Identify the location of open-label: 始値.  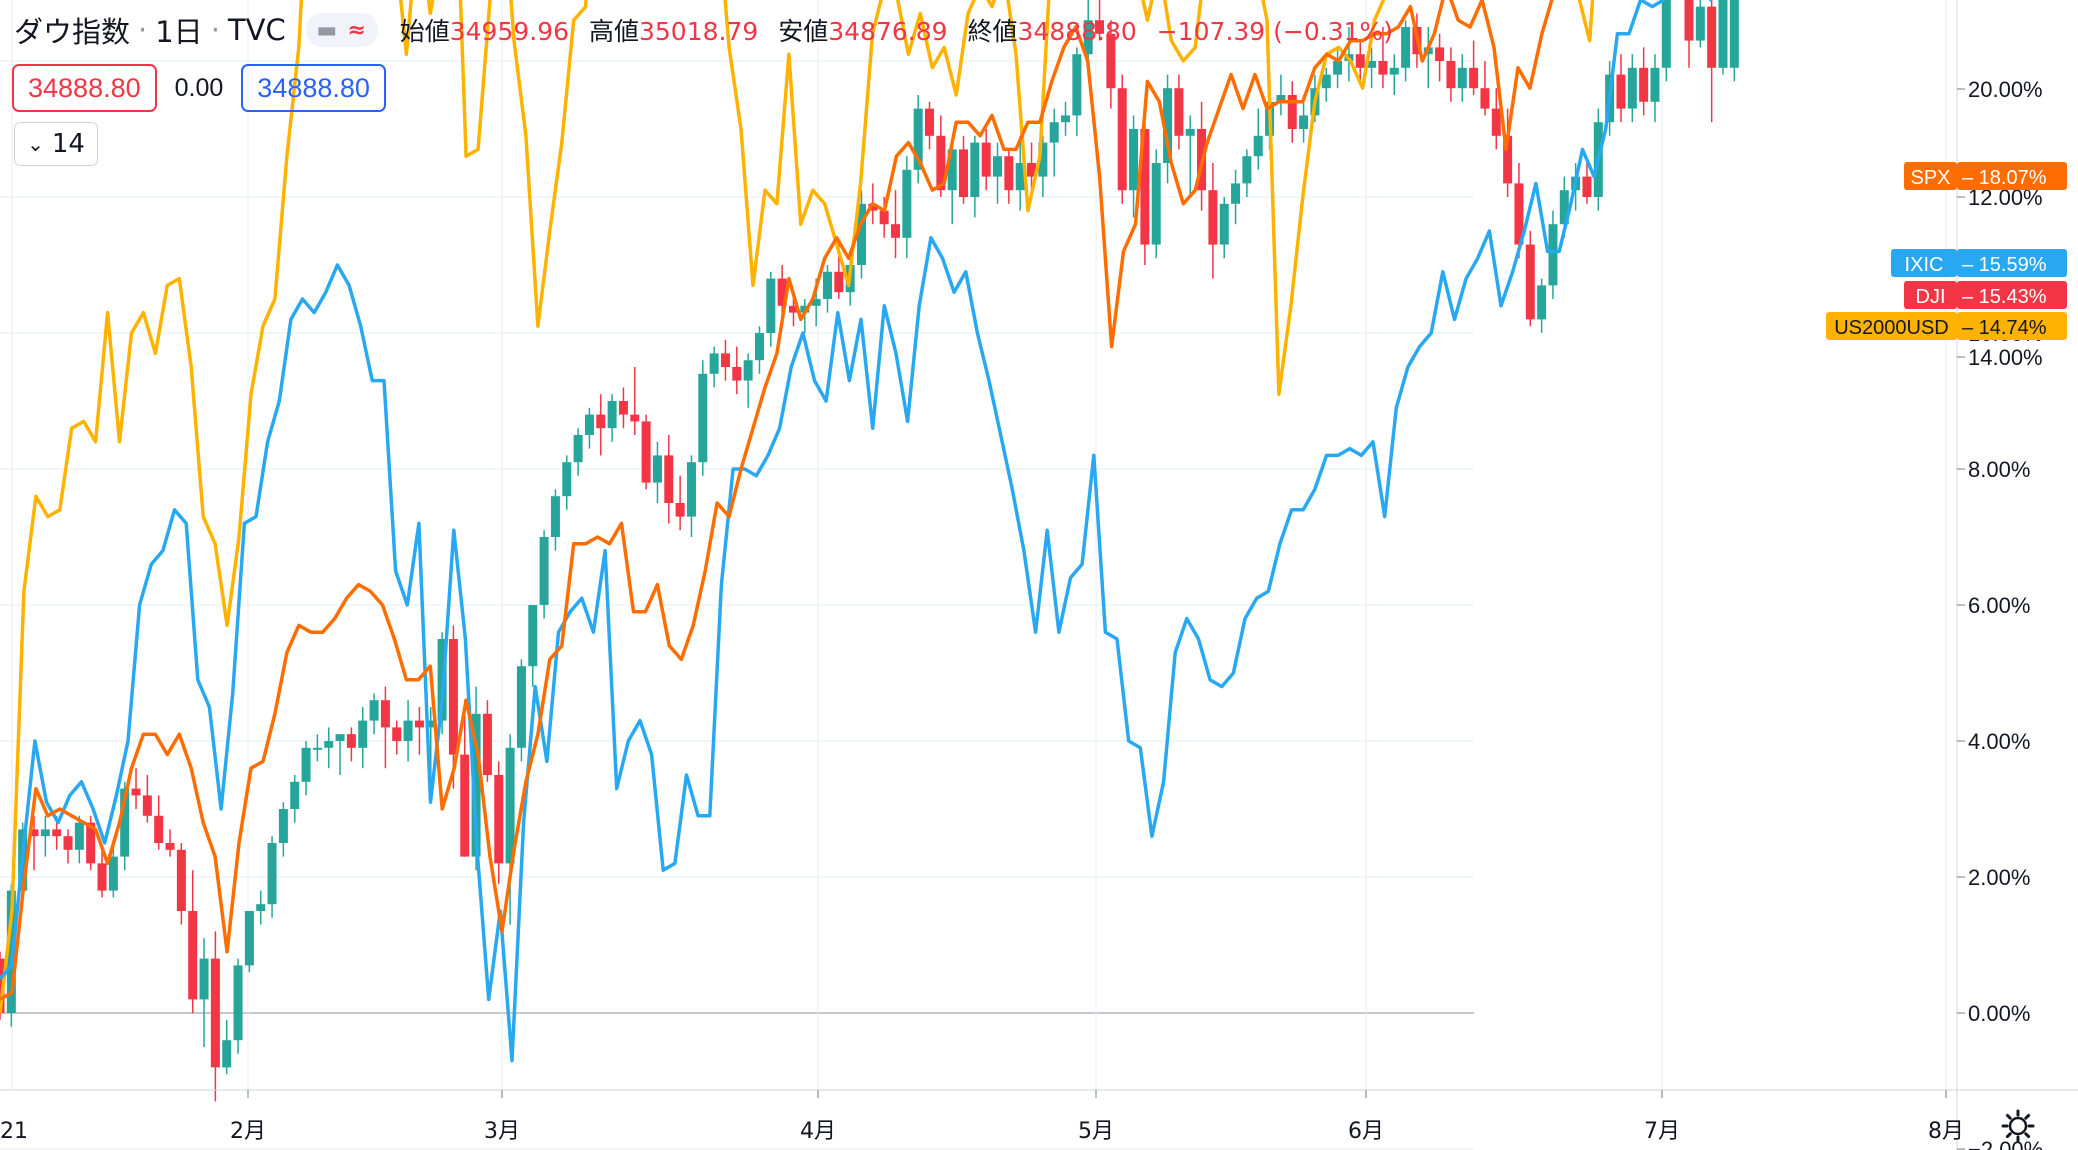
(424, 31).